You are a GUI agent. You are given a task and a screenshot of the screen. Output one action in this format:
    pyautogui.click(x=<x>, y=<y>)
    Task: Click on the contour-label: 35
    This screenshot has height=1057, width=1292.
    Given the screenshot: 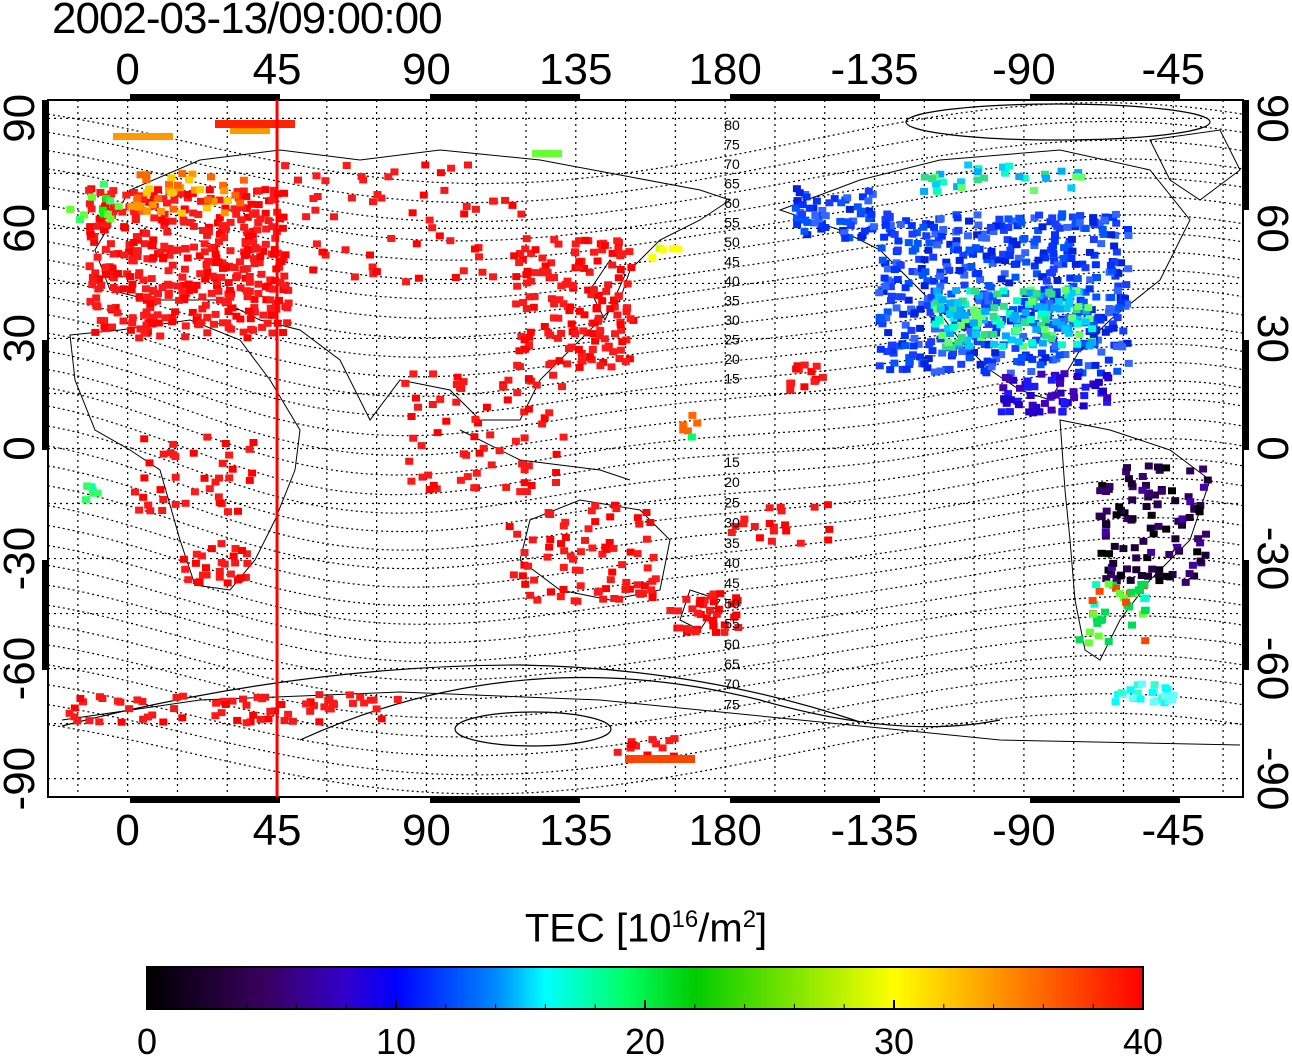 What is the action you would take?
    pyautogui.click(x=732, y=301)
    